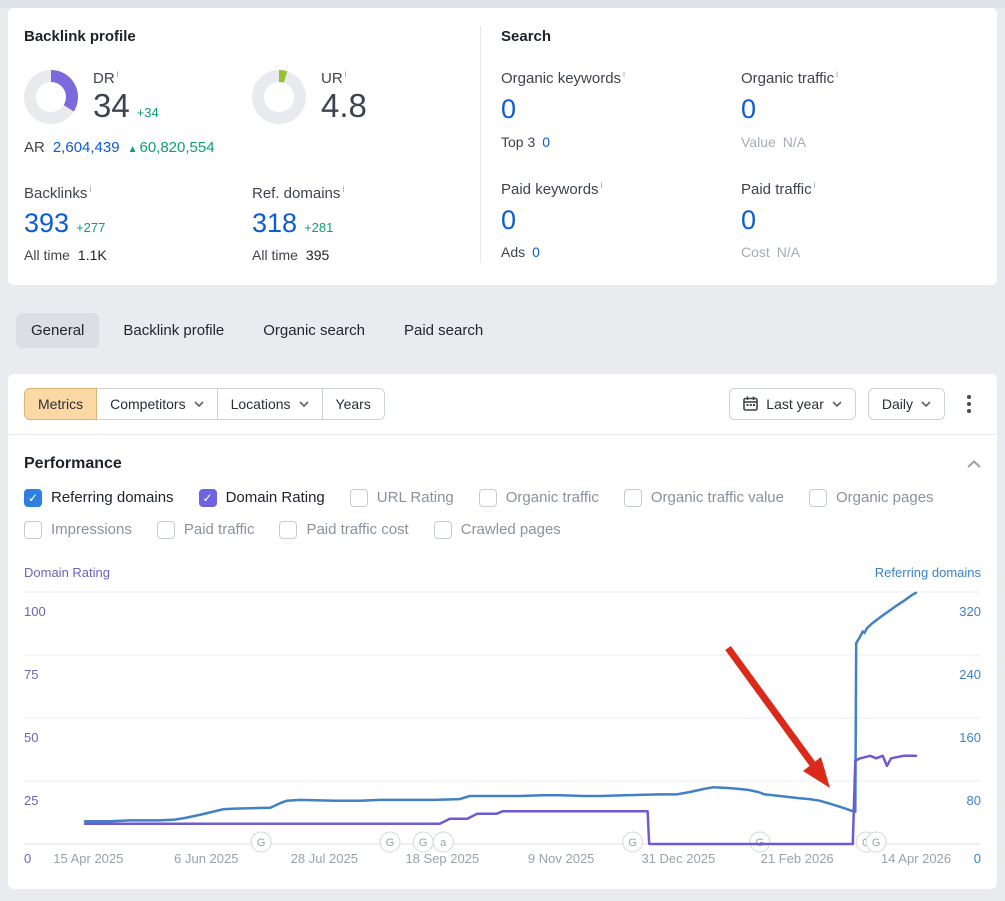 This screenshot has height=901, width=1005. Describe the element at coordinates (974, 463) in the screenshot. I see `collapse-chevron-up-icon` at that location.